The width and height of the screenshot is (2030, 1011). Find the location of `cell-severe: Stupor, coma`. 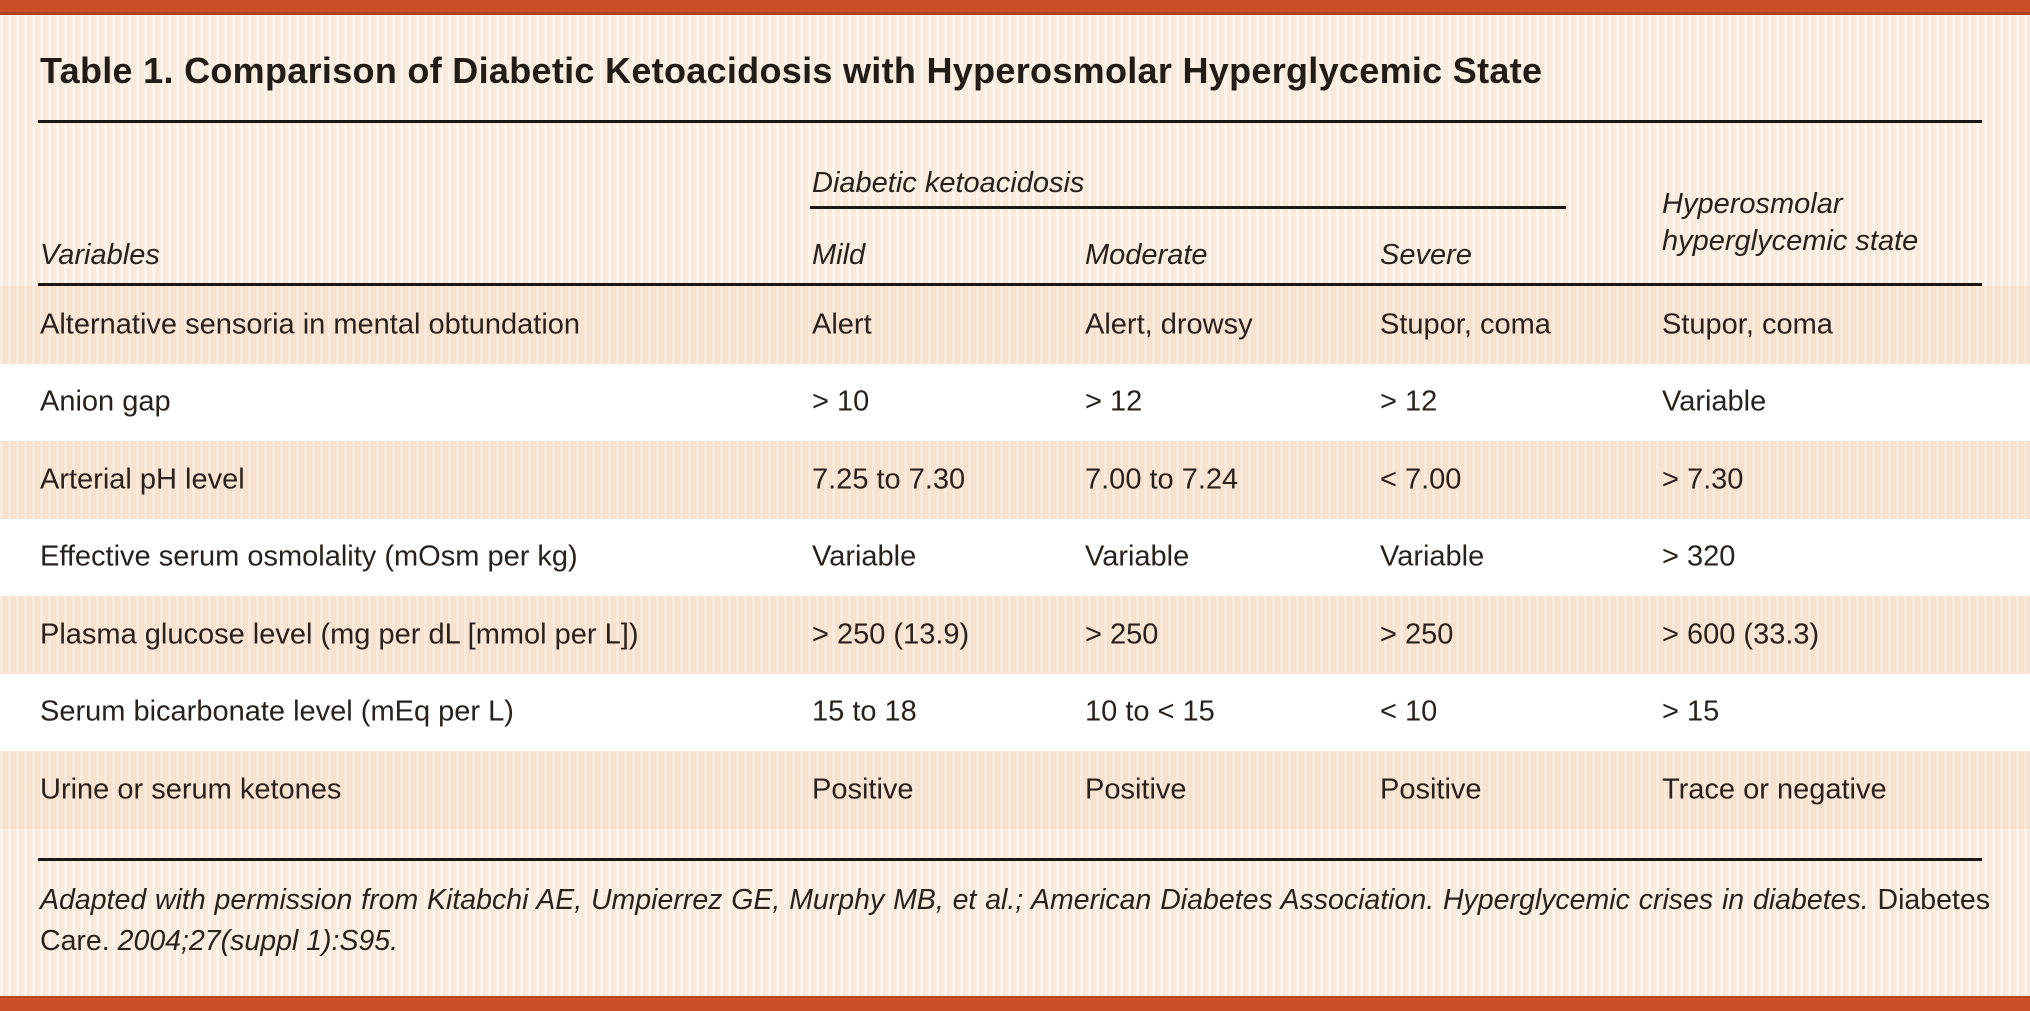

cell-severe: Stupor, coma is located at coordinates (1465, 324).